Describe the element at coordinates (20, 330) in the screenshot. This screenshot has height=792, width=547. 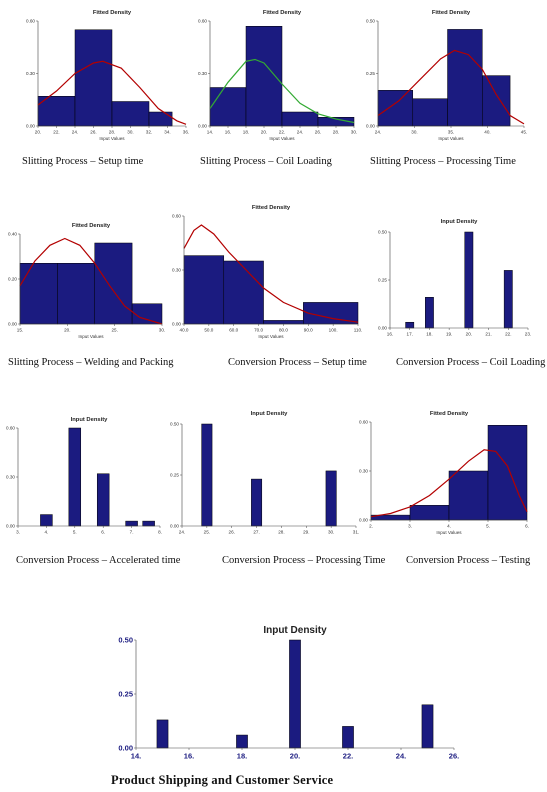
I see `x-tick-label: 15.` at that location.